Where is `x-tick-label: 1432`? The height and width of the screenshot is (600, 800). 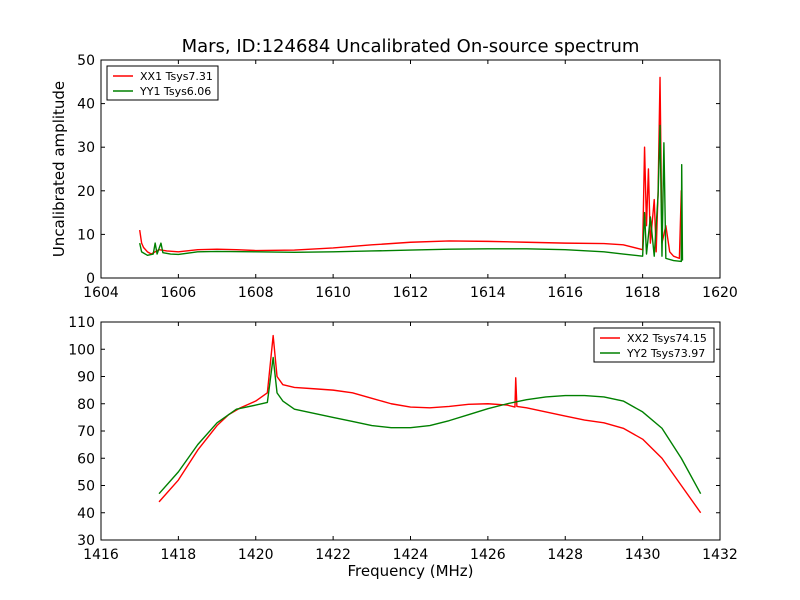
x-tick-label: 1432 is located at coordinates (720, 555).